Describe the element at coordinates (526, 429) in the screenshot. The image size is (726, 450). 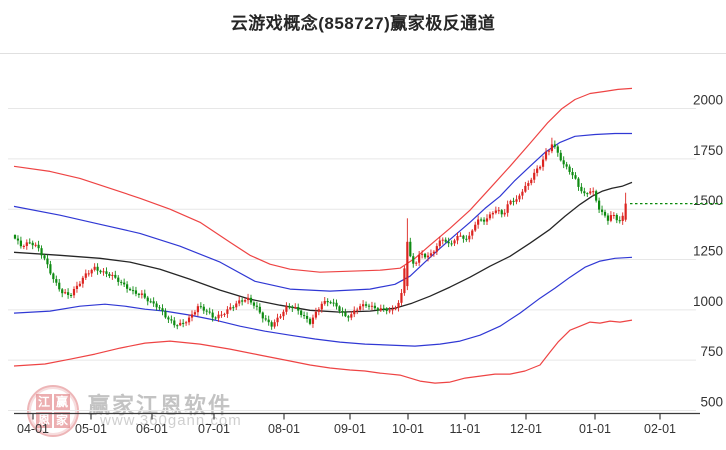
I see `x-tick-label: 12-01` at that location.